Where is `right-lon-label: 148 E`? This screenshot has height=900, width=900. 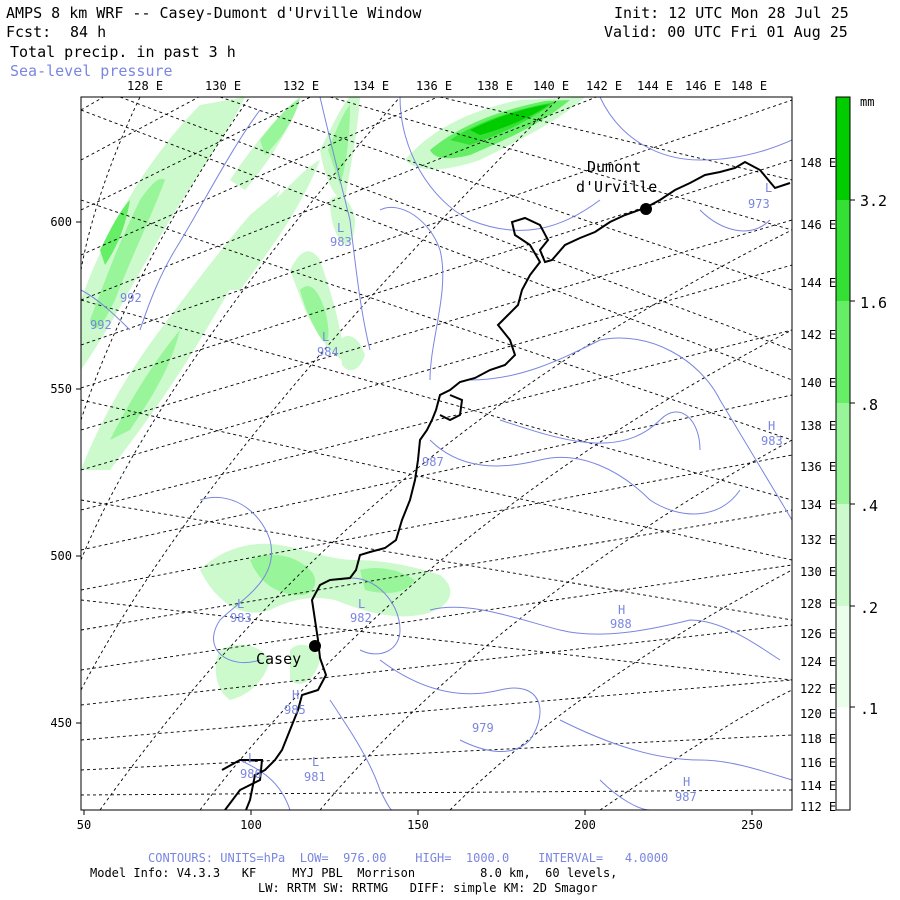 right-lon-label: 148 E is located at coordinates (818, 163).